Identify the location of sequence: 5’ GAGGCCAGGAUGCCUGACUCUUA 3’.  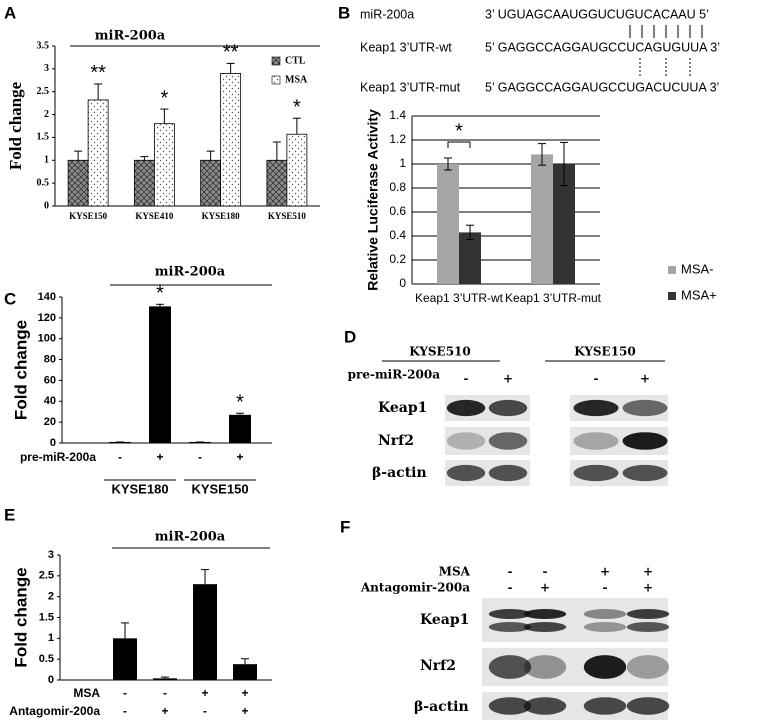
(602, 87).